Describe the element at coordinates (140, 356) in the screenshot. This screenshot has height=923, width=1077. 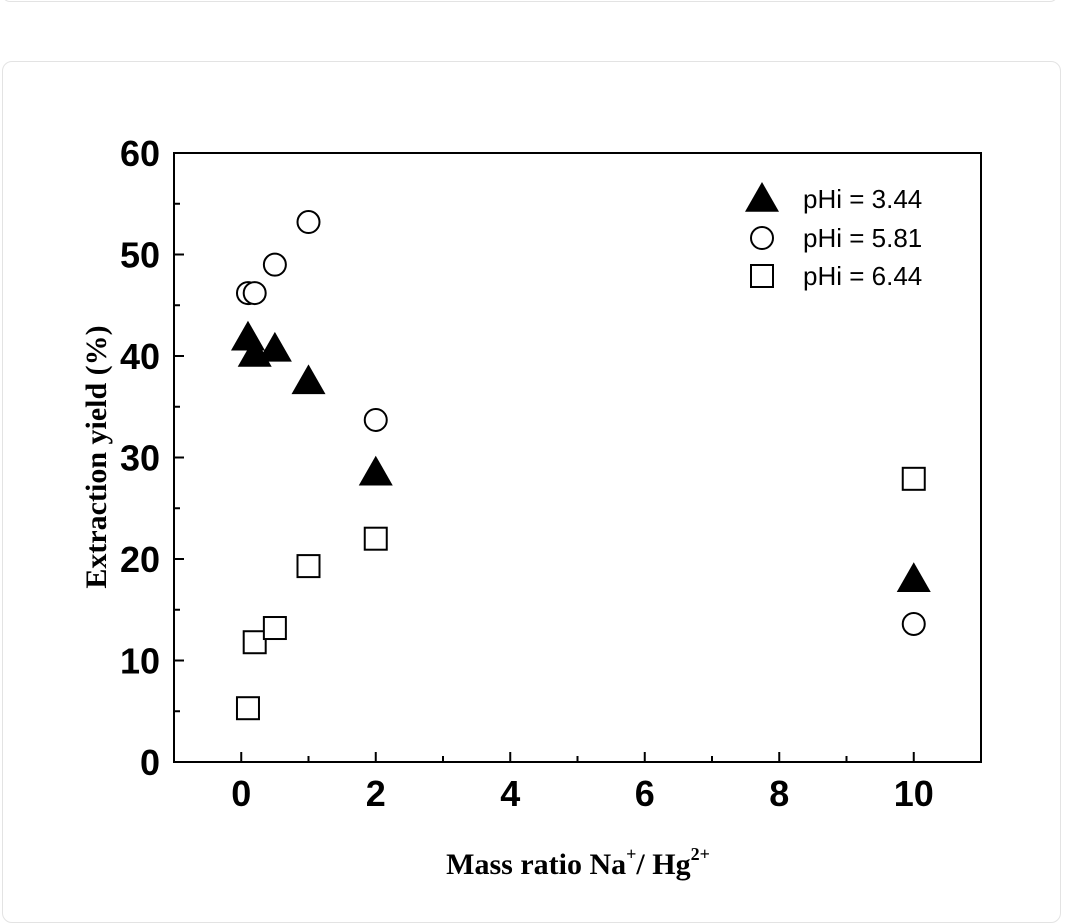
I see `y-tick-label: 40` at that location.